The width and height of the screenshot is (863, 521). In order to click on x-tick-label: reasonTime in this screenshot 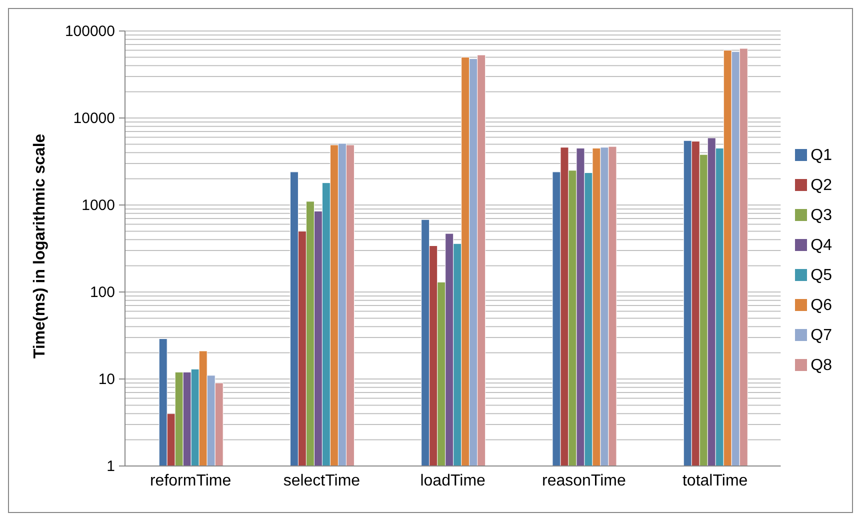, I will do `click(584, 481)`.